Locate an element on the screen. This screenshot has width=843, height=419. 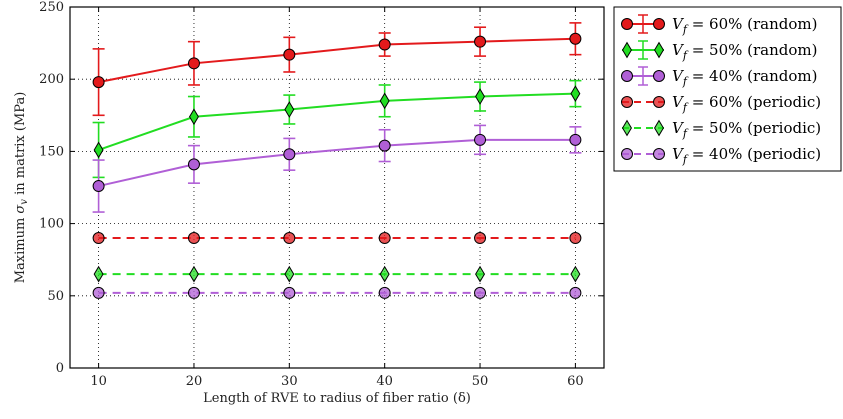
legend-label: Vf = 60% (random) is located at coordinates (744, 25).